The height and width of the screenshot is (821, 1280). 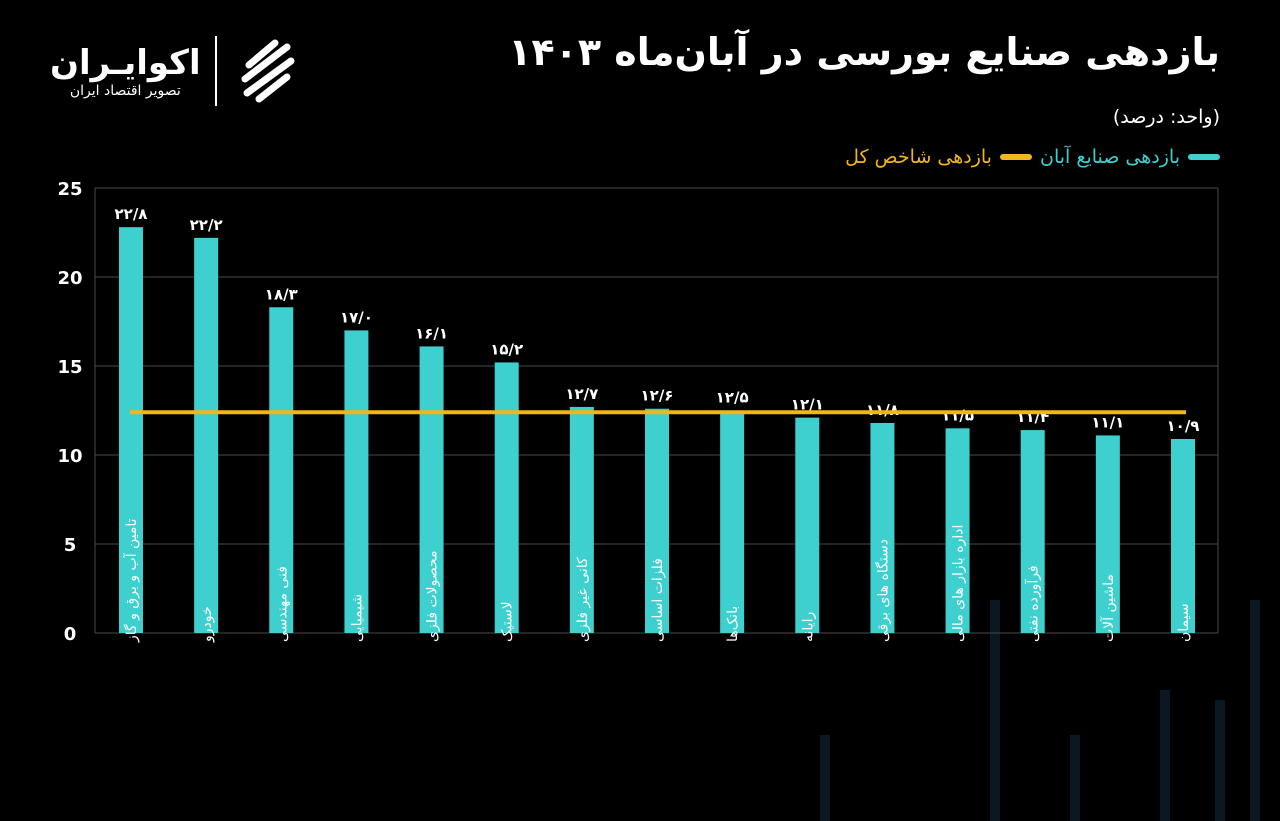 What do you see at coordinates (581, 394) in the screenshot?
I see `data-label: ۱۲/۷` at bounding box center [581, 394].